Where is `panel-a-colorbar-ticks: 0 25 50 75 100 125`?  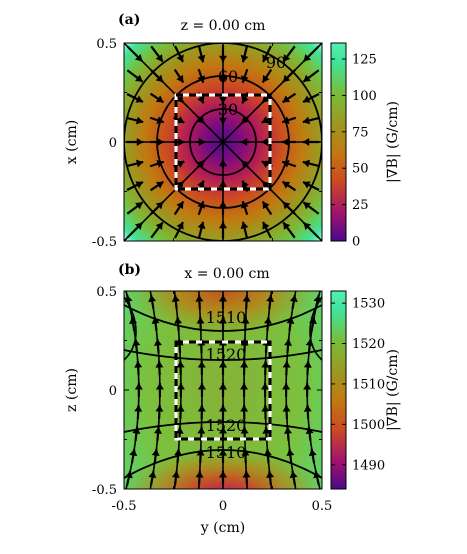 panel-a-colorbar-ticks: 0 25 50 75 100 125 is located at coordinates (354, 151).